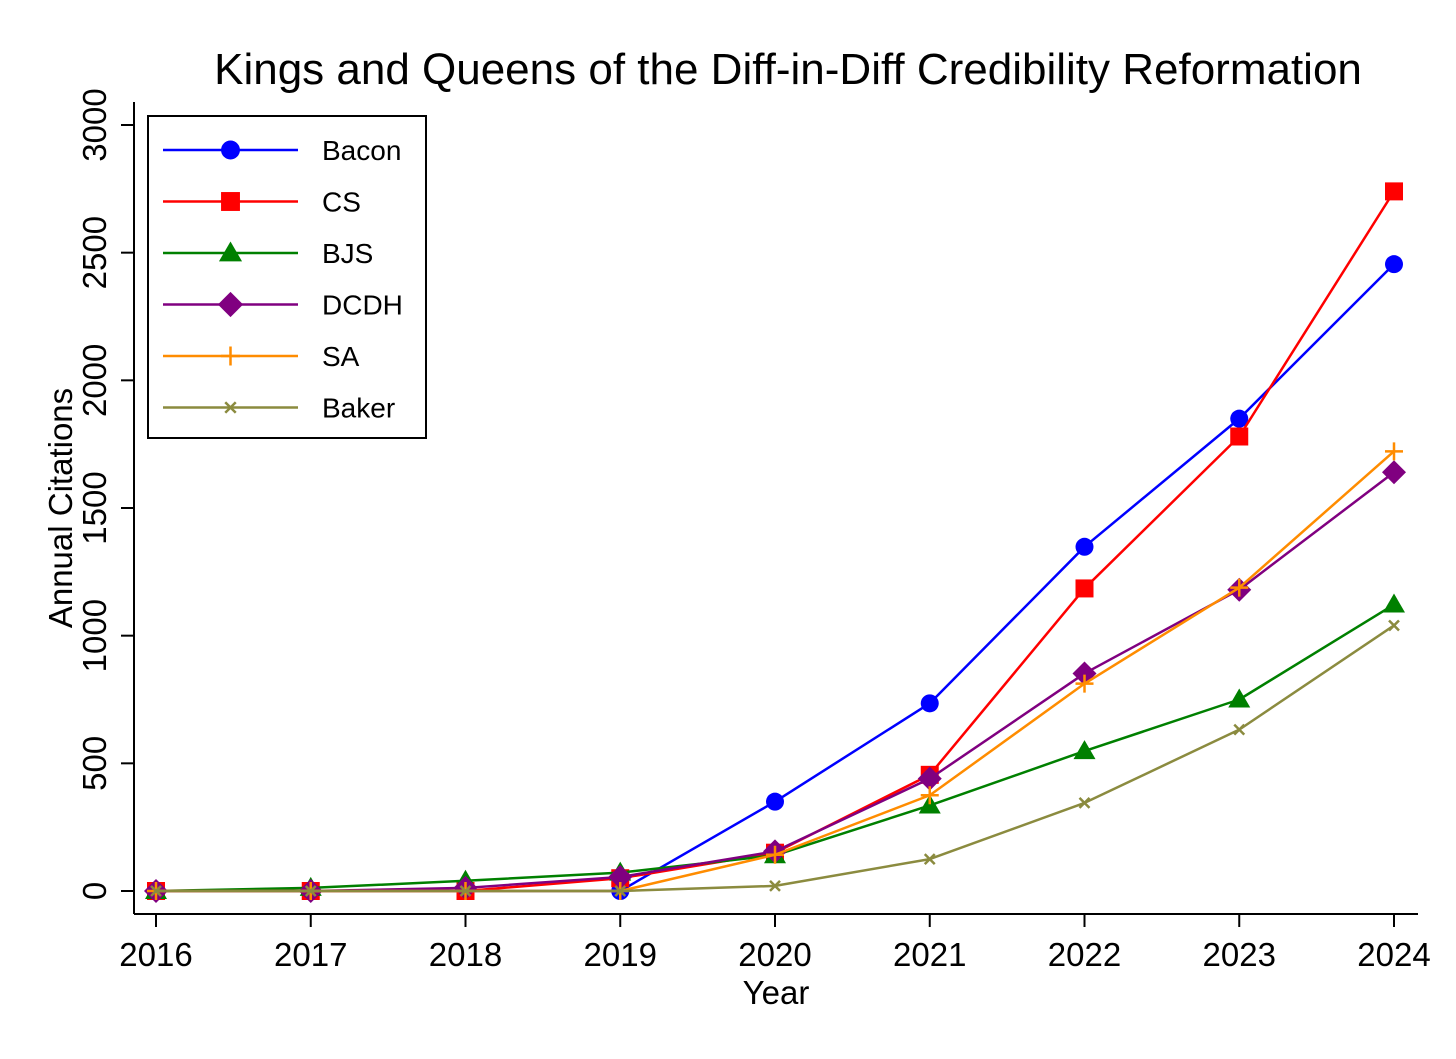  Describe the element at coordinates (230, 150) in the screenshot. I see `legend-marker-circle` at that location.